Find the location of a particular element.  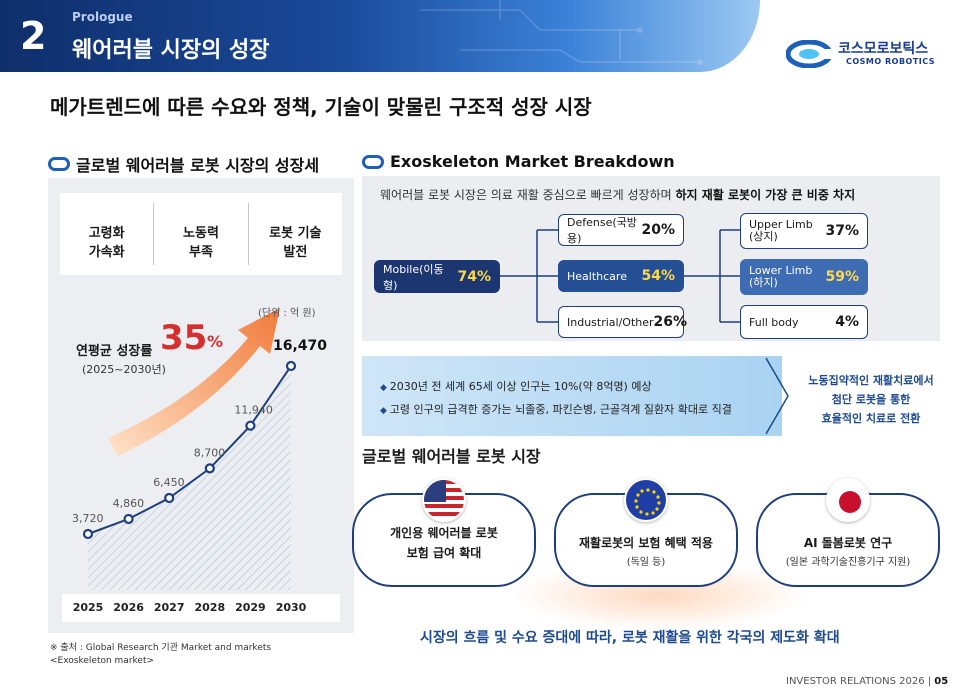

conclusion-text: 시장의 흐름 및 수요 증대에 따라, 로봇 재활을 위한 각국의 제도화 확대 is located at coordinates (630, 638).